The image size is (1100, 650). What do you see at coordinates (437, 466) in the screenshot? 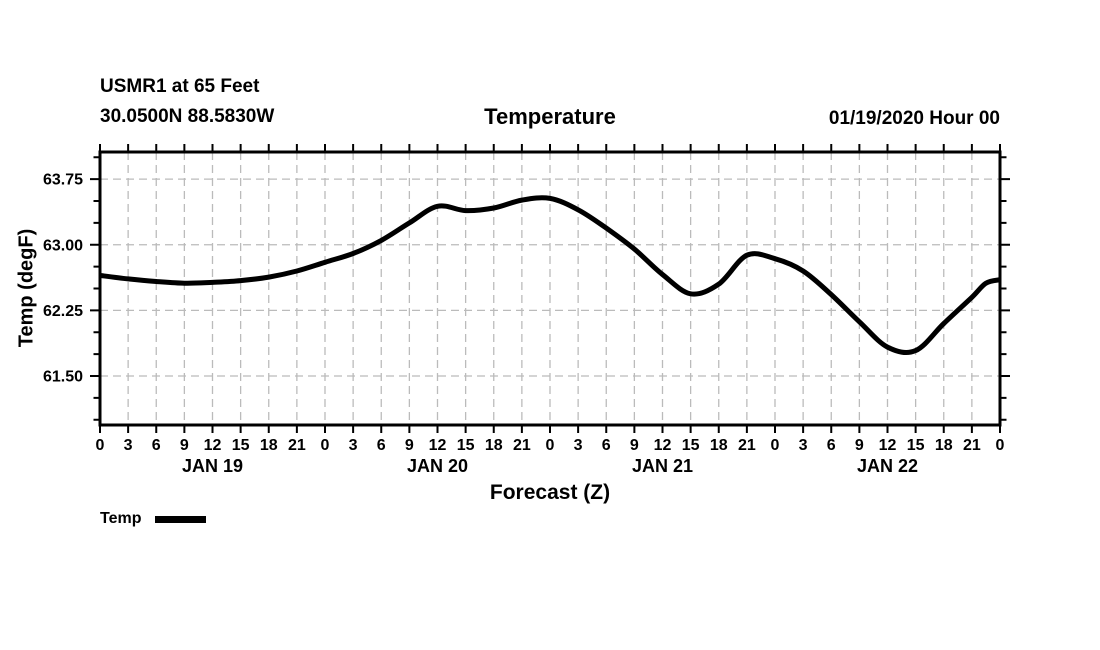
I see `day-label: JAN 20` at bounding box center [437, 466].